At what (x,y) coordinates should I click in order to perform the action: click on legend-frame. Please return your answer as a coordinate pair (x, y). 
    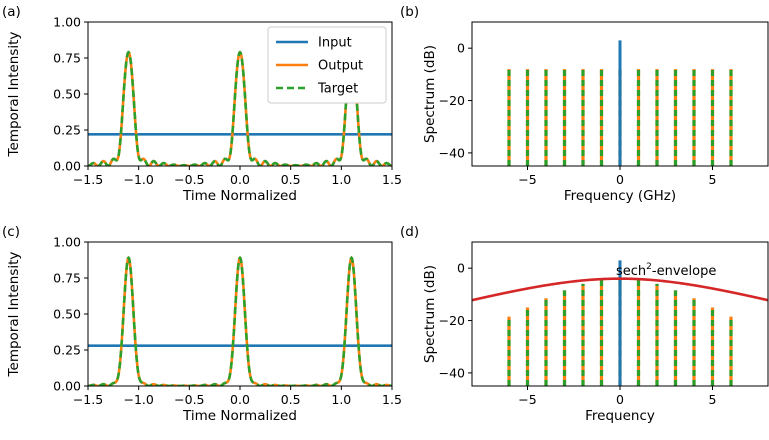
    Looking at the image, I should click on (327, 65).